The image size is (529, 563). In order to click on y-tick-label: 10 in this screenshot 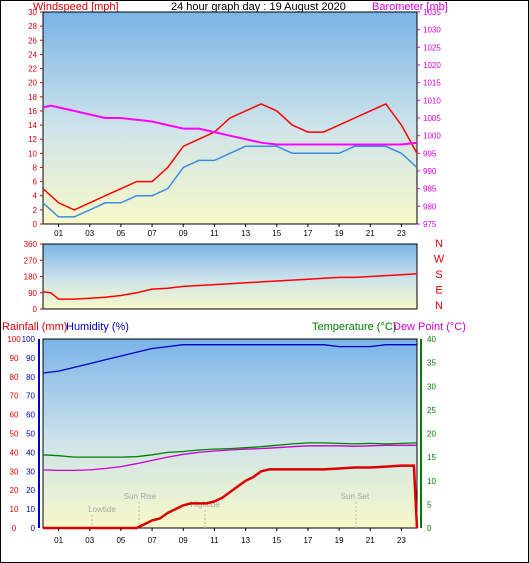, I will do `click(32, 153)`.